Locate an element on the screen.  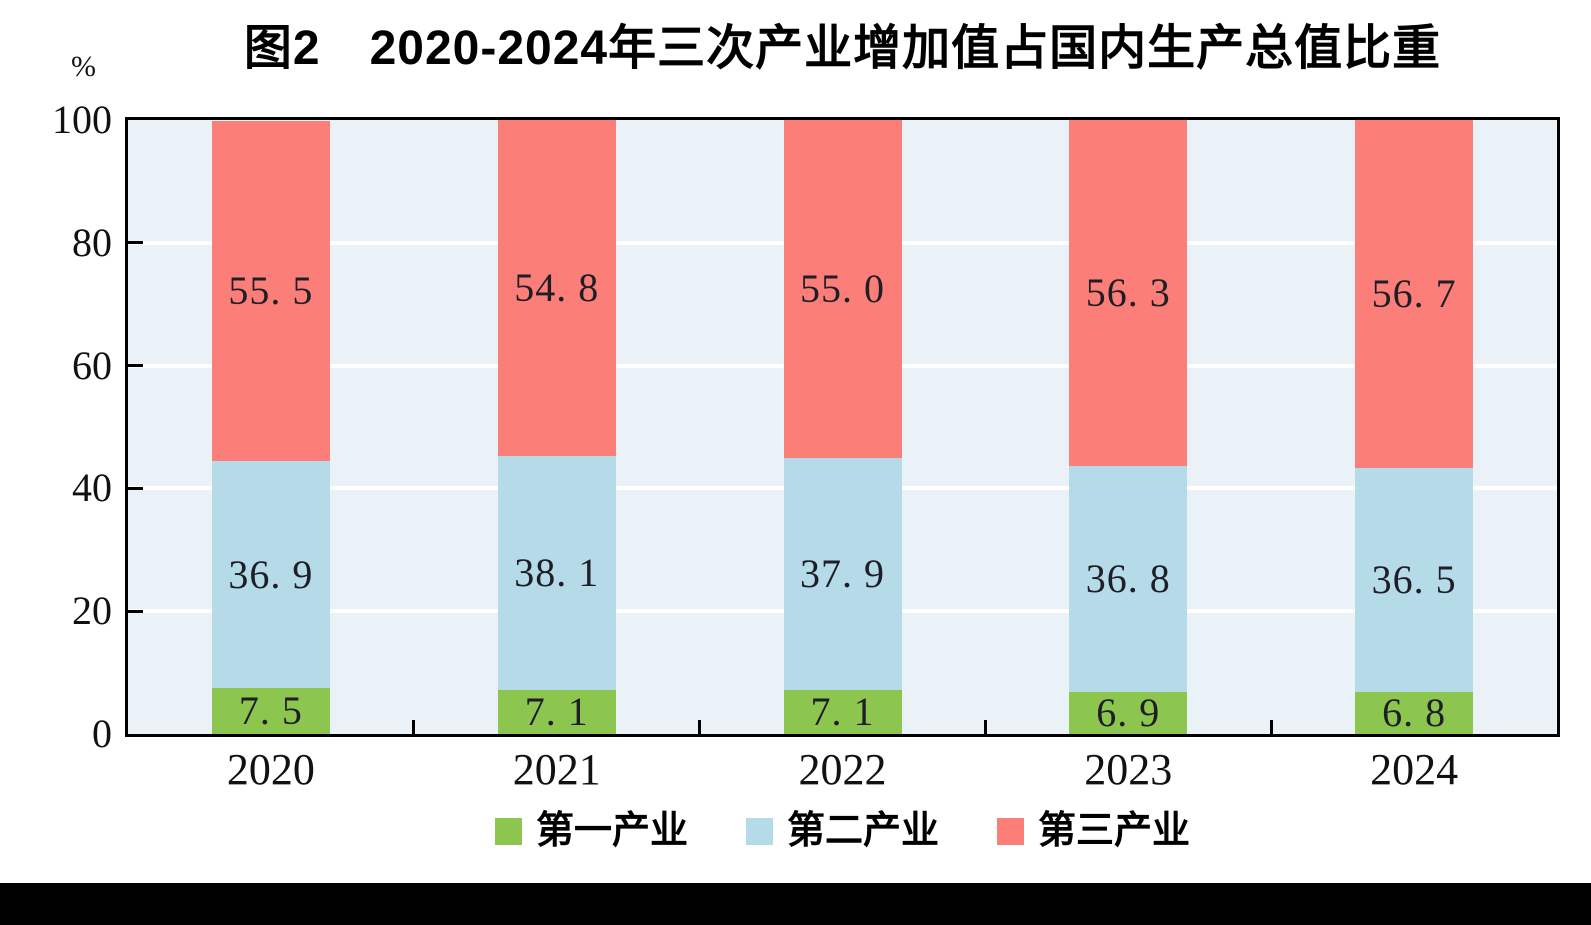
bar-segment-2024-第三产业: 56. 7 is located at coordinates (1414, 294).